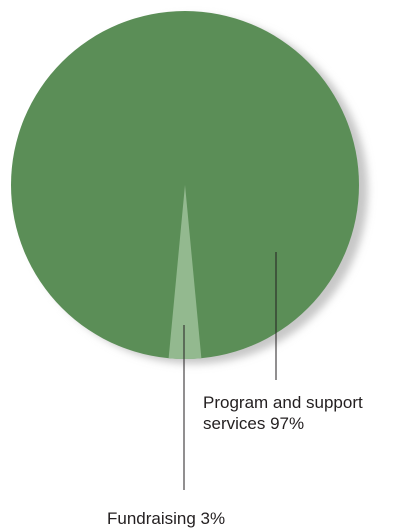 This screenshot has height=531, width=413. I want to click on label-line: Program and support, so click(283, 402).